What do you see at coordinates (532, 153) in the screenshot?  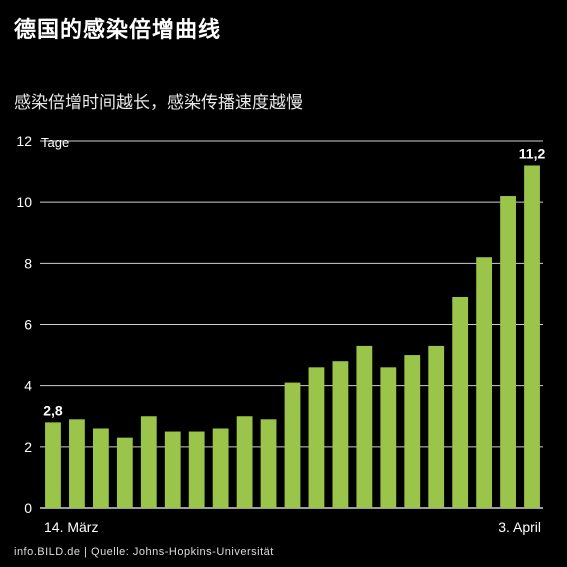 I see `bar-value-label: 11,2` at bounding box center [532, 153].